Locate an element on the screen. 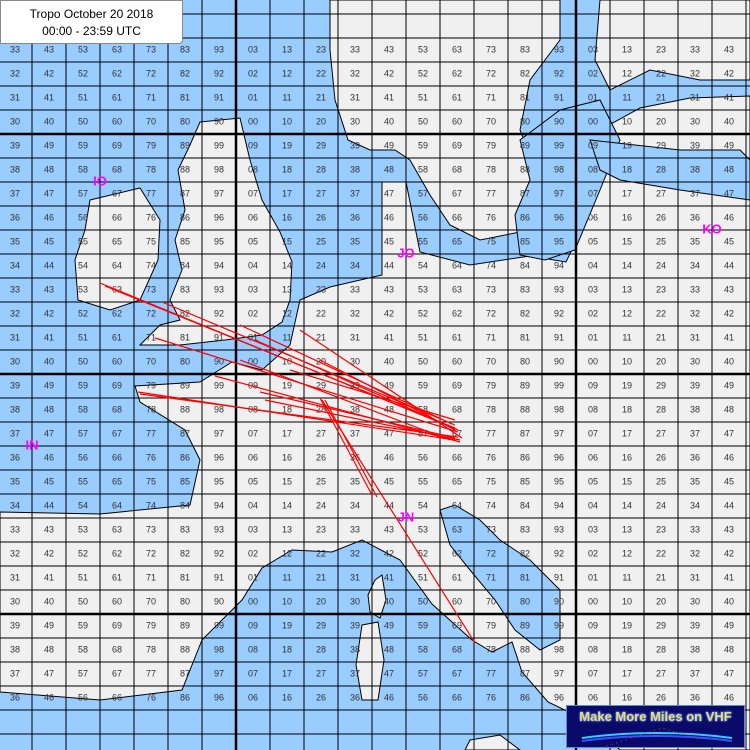 The width and height of the screenshot is (750, 750). subsquare-label: 38 is located at coordinates (355, 409).